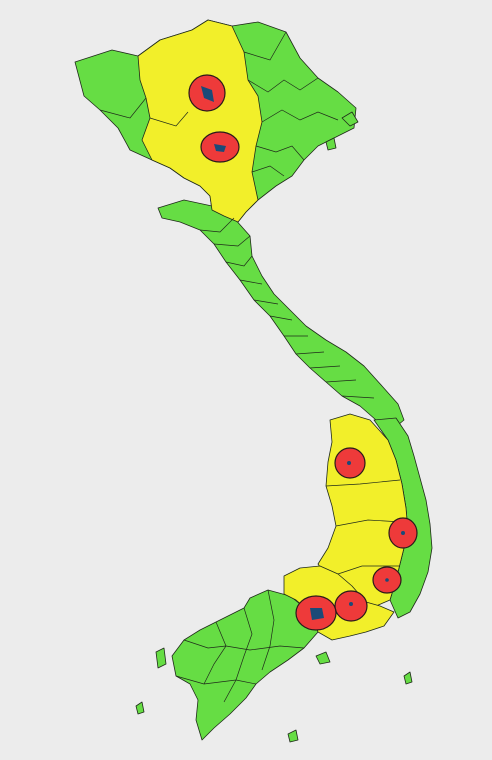  Describe the element at coordinates (200, 121) in the screenshot. I see `northwest-zone` at that location.